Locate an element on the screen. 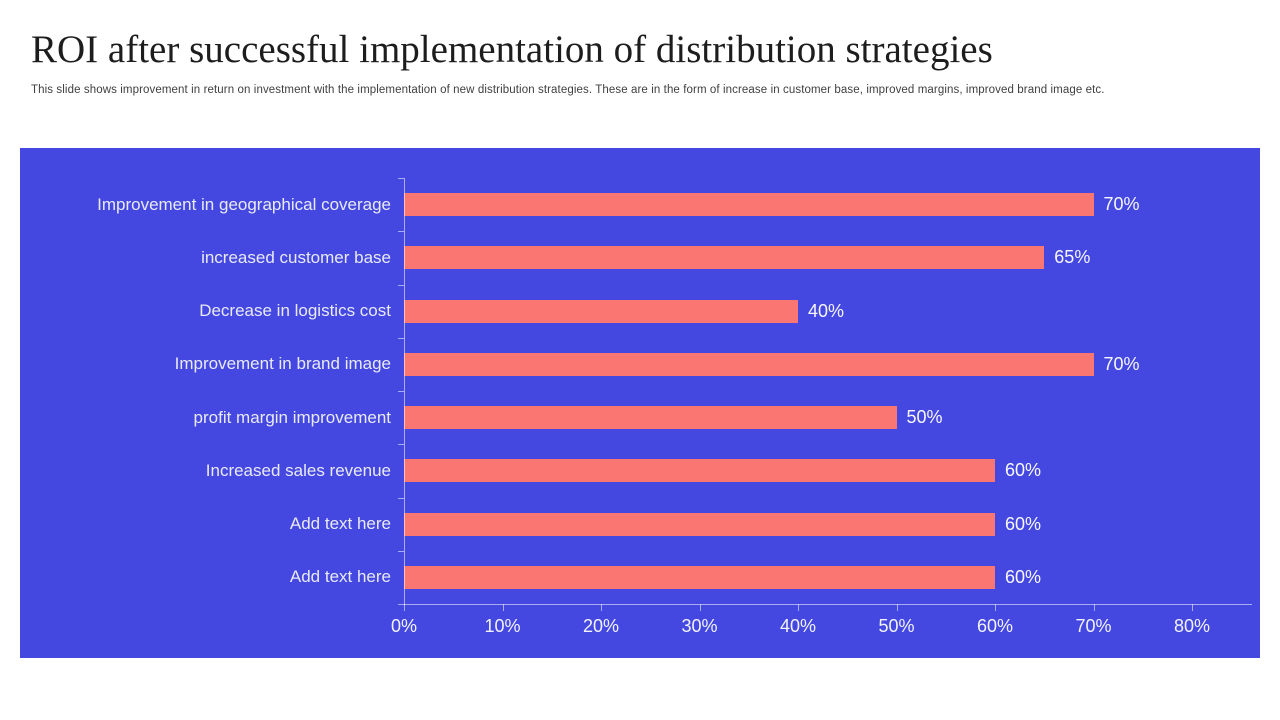 The image size is (1280, 720). x-tick-label: 30% is located at coordinates (699, 626).